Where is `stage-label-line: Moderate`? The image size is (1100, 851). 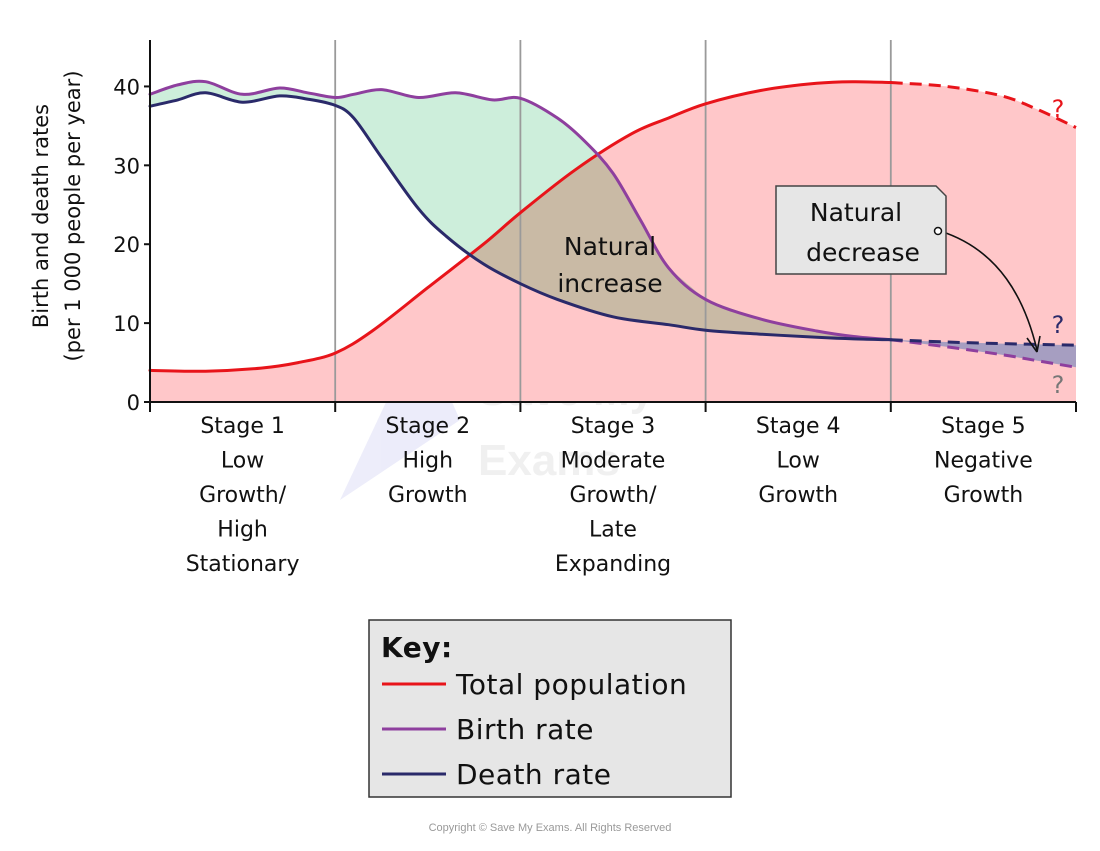 stage-label-line: Moderate is located at coordinates (613, 461).